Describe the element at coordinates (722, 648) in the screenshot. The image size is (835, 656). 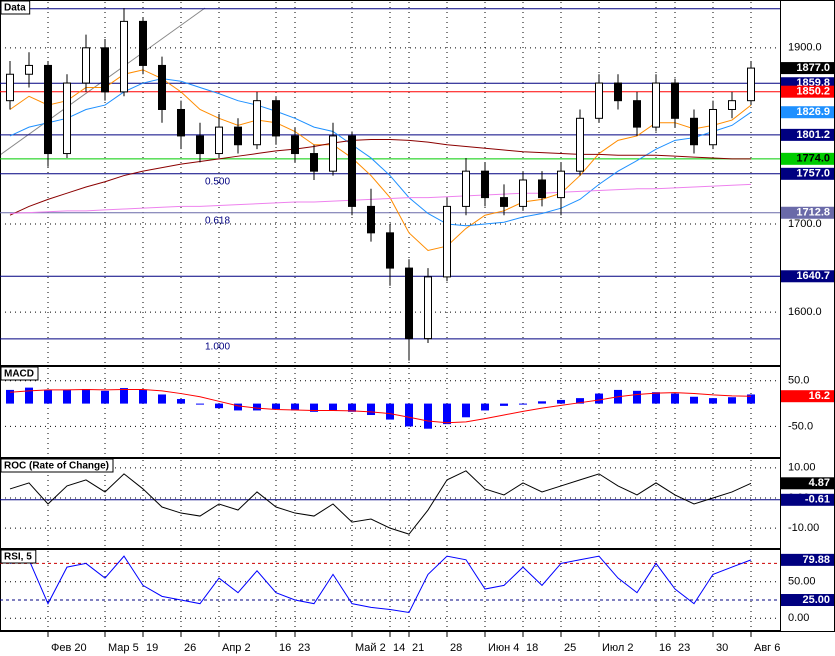
I see `x-tick-label: 30` at that location.